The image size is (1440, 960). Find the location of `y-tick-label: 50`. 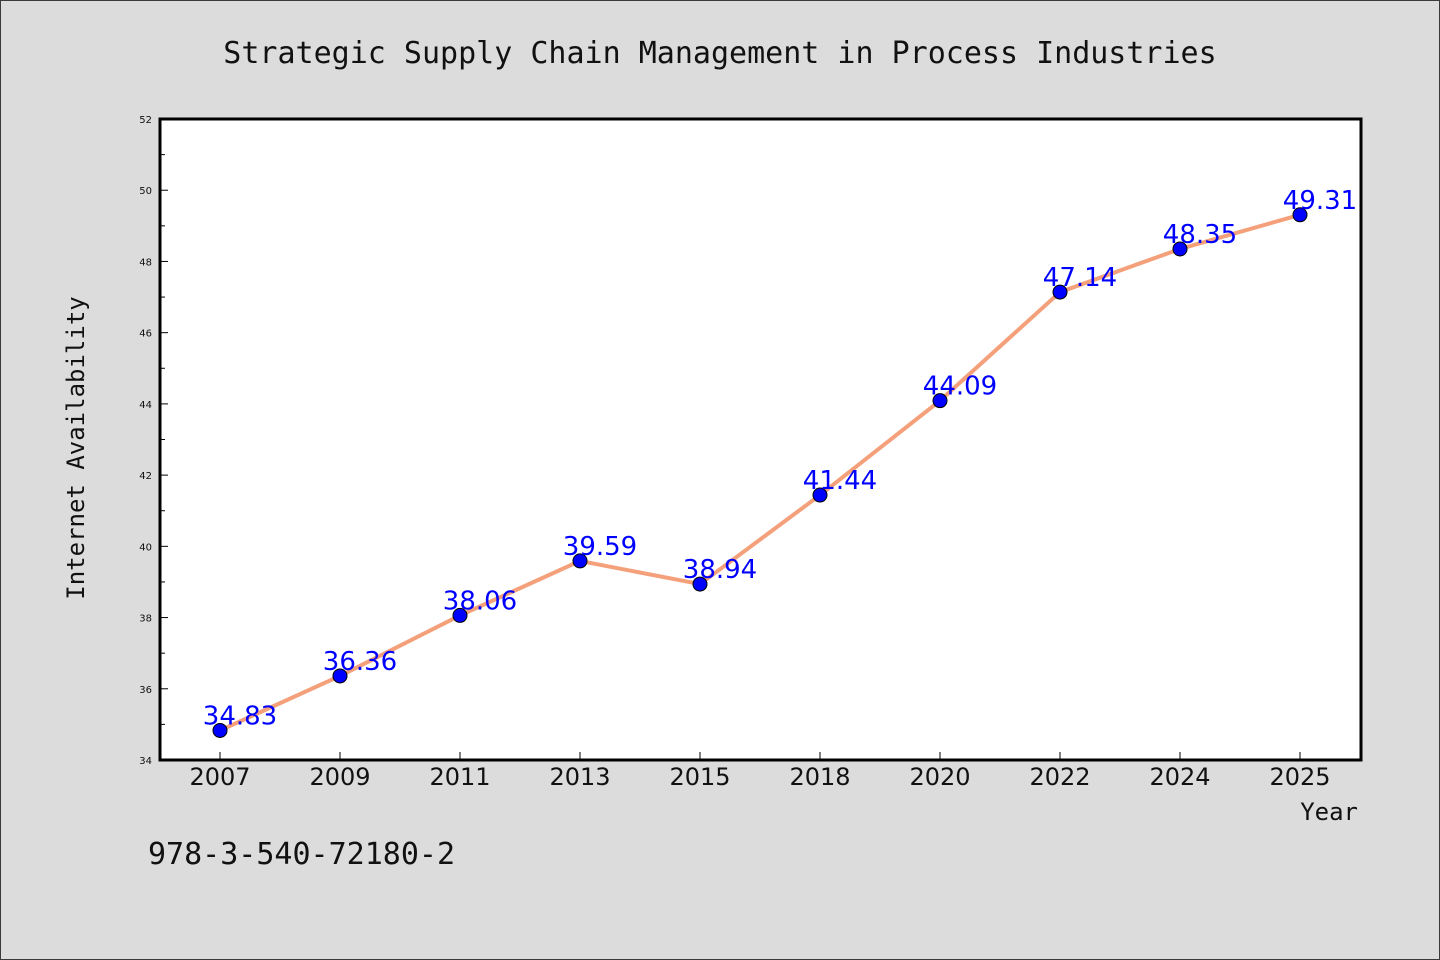

y-tick-label: 50 is located at coordinates (145, 191).